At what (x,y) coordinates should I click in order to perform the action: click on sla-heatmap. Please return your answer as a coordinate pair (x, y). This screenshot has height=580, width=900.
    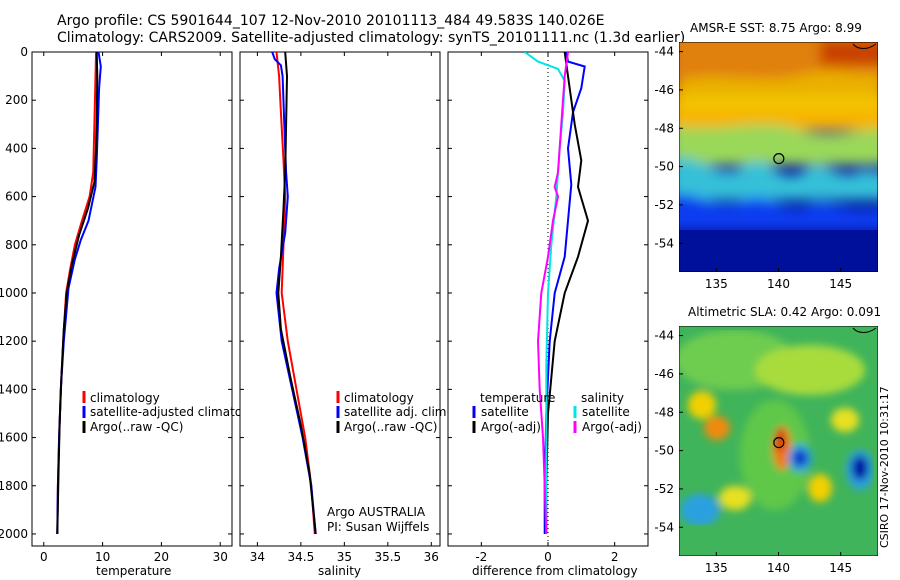
    Looking at the image, I should click on (778, 441).